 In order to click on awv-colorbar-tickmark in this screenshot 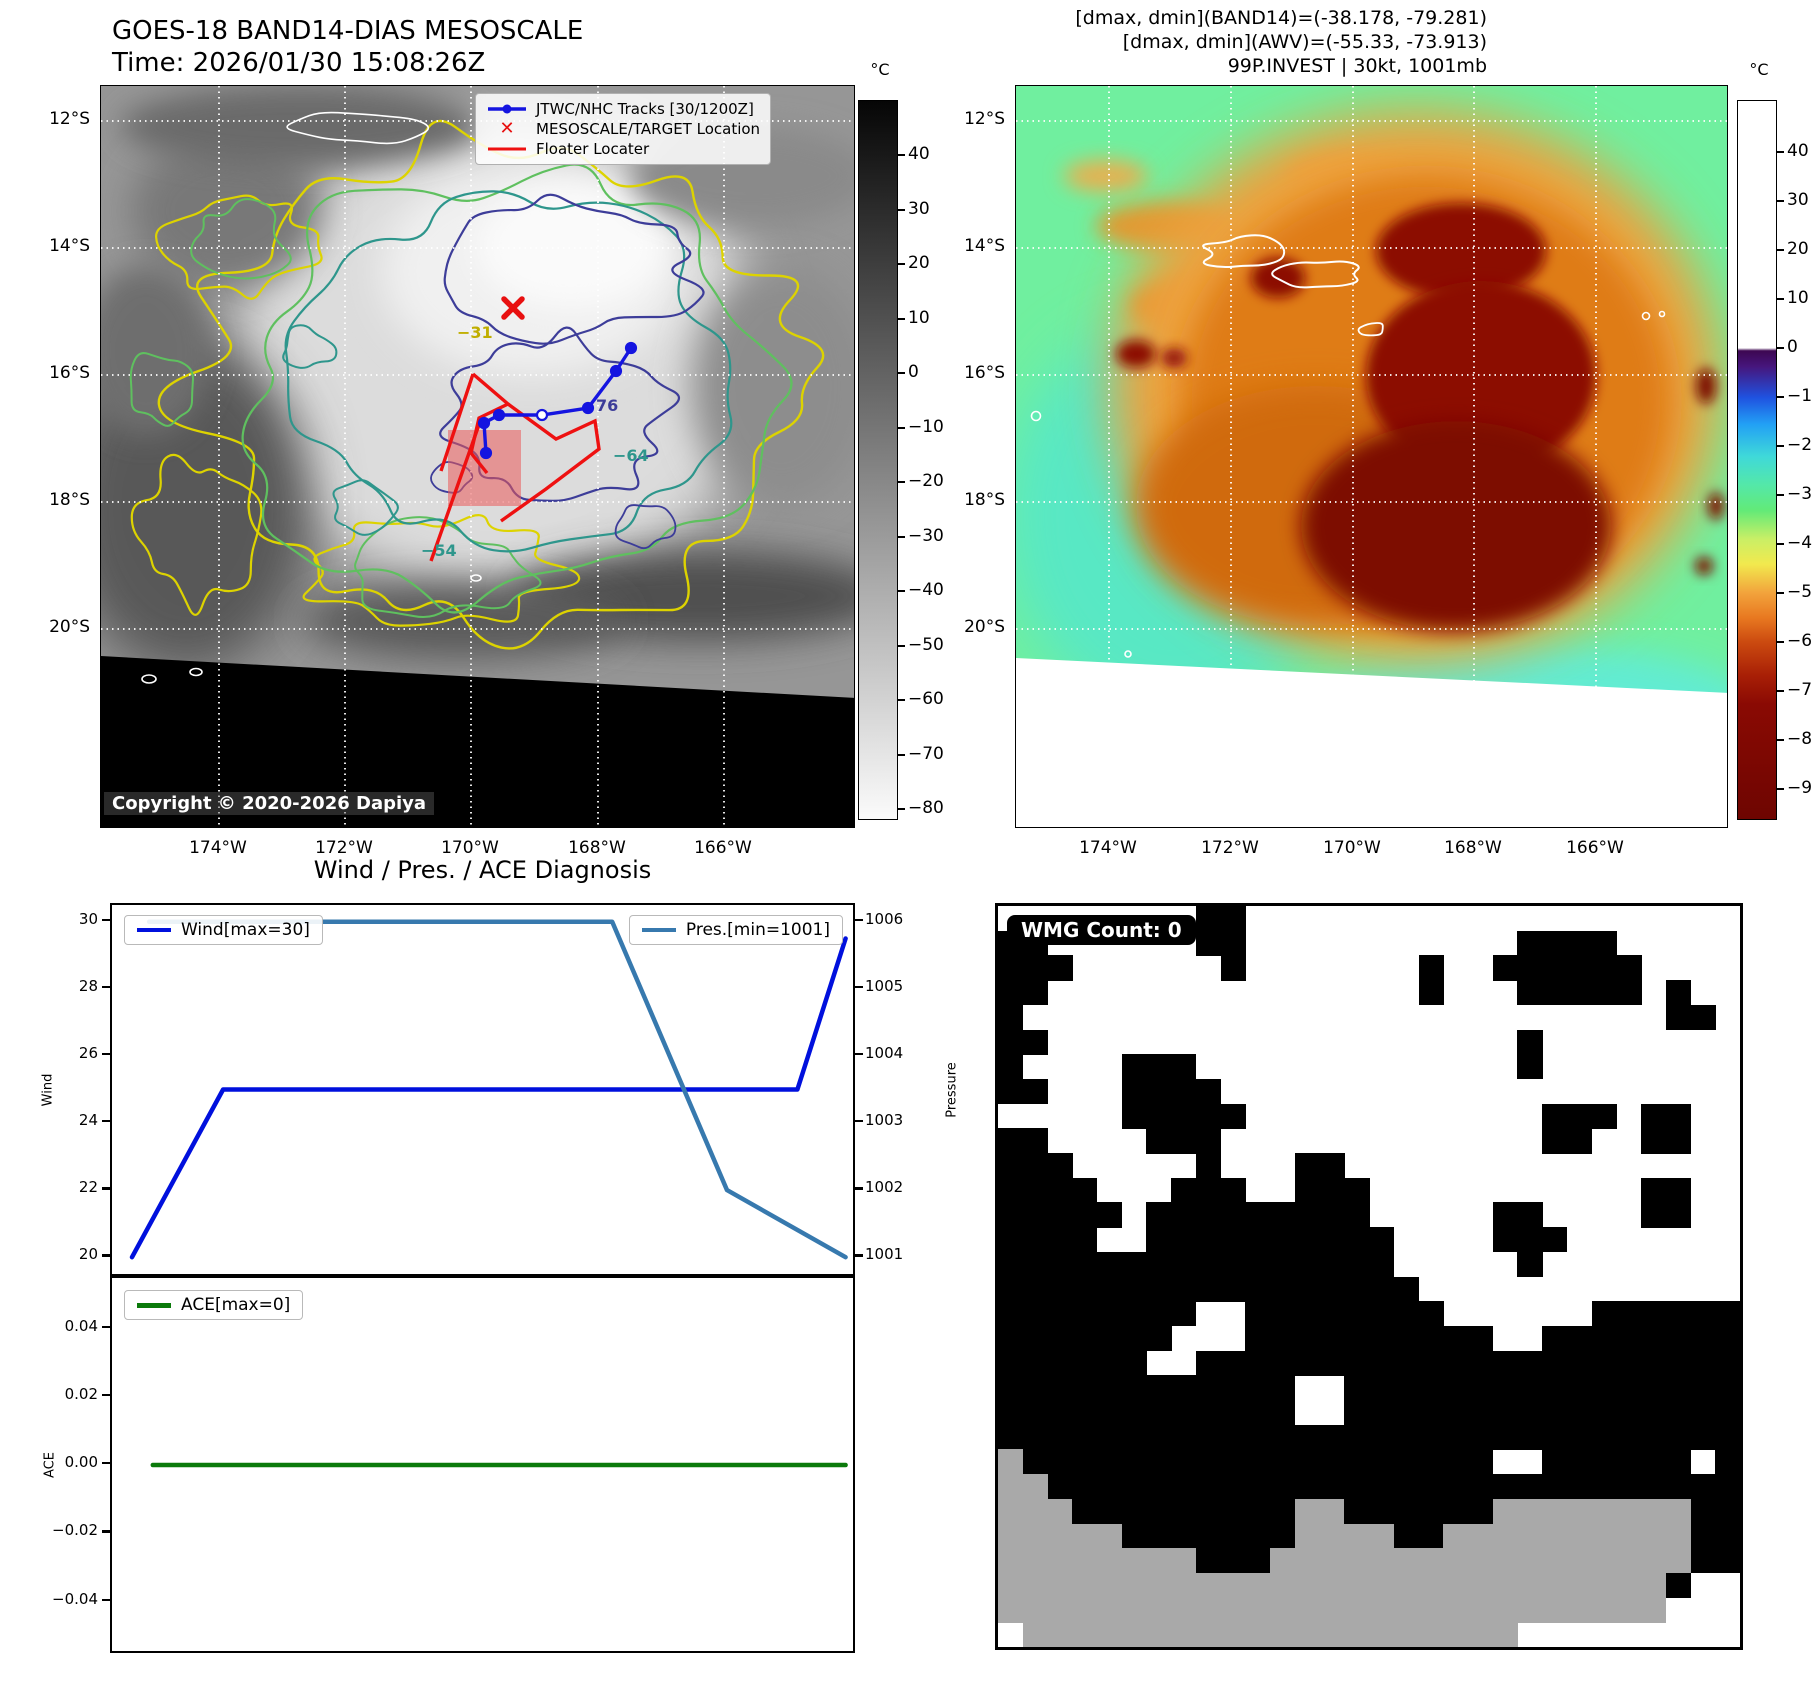, I will do `click(1780, 642)`.